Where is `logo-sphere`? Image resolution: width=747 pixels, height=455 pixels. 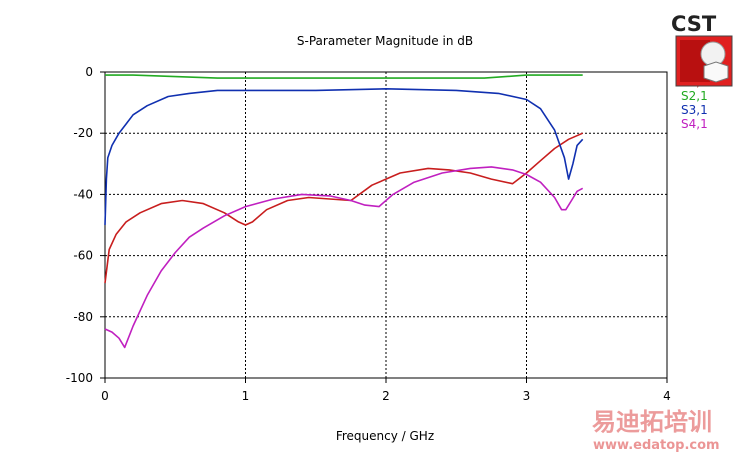 logo-sphere is located at coordinates (713, 54).